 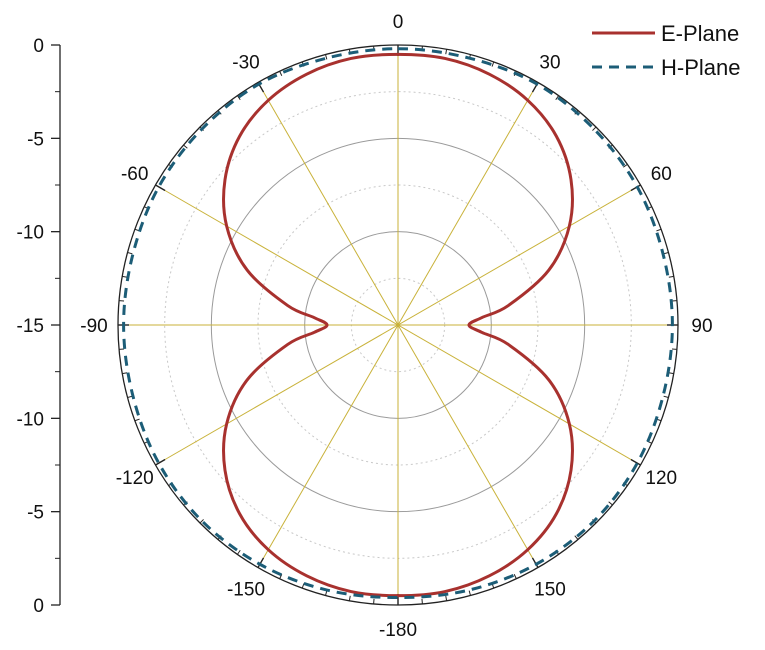 What do you see at coordinates (661, 478) in the screenshot?
I see `angle-label: 120` at bounding box center [661, 478].